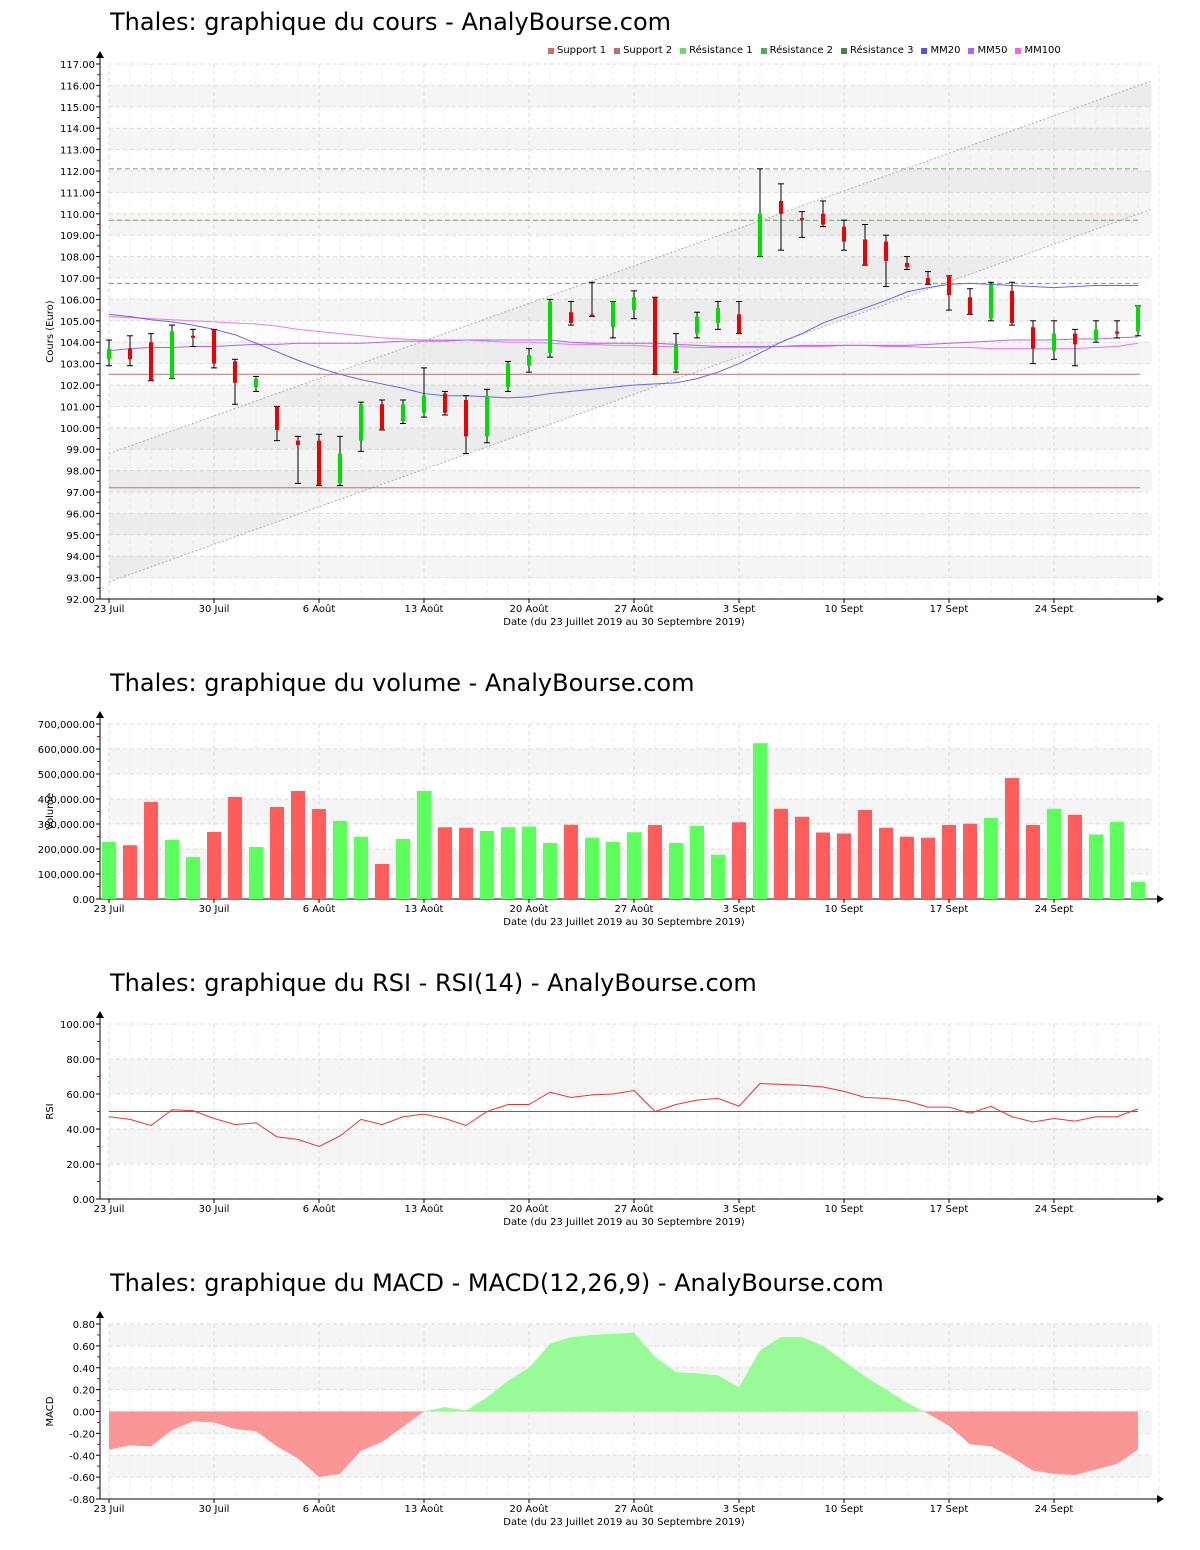  I want to click on y-tick-label: 101.00, so click(77, 407).